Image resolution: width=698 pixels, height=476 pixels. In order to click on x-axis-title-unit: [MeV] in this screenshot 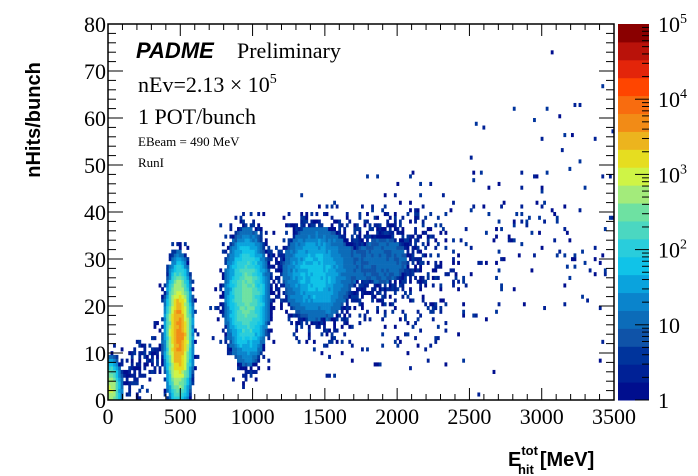, I will do `click(567, 460)`.